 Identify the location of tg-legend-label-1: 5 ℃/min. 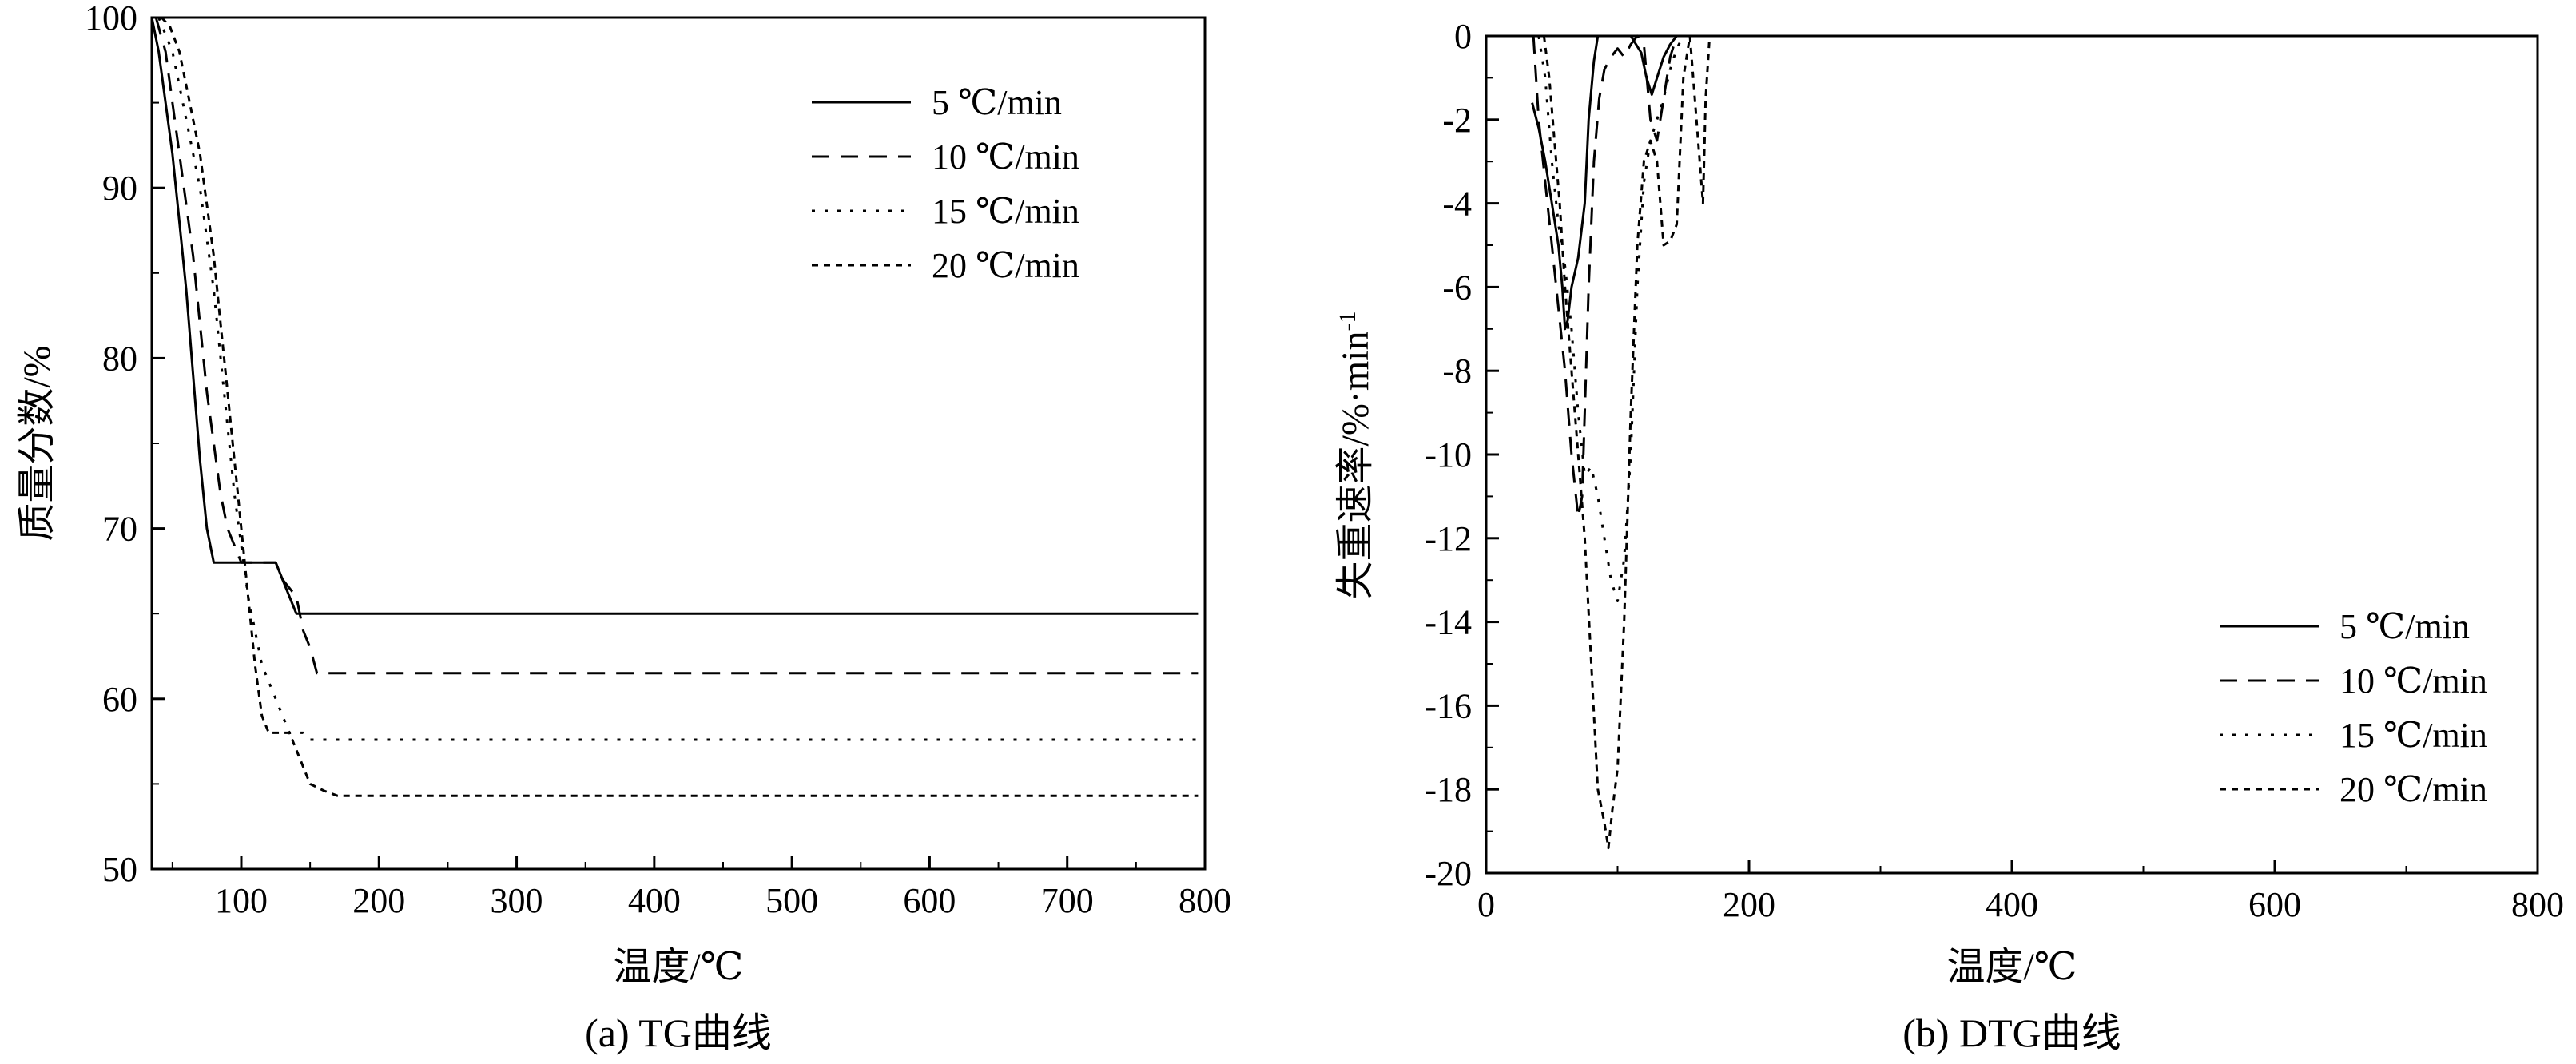
(997, 102).